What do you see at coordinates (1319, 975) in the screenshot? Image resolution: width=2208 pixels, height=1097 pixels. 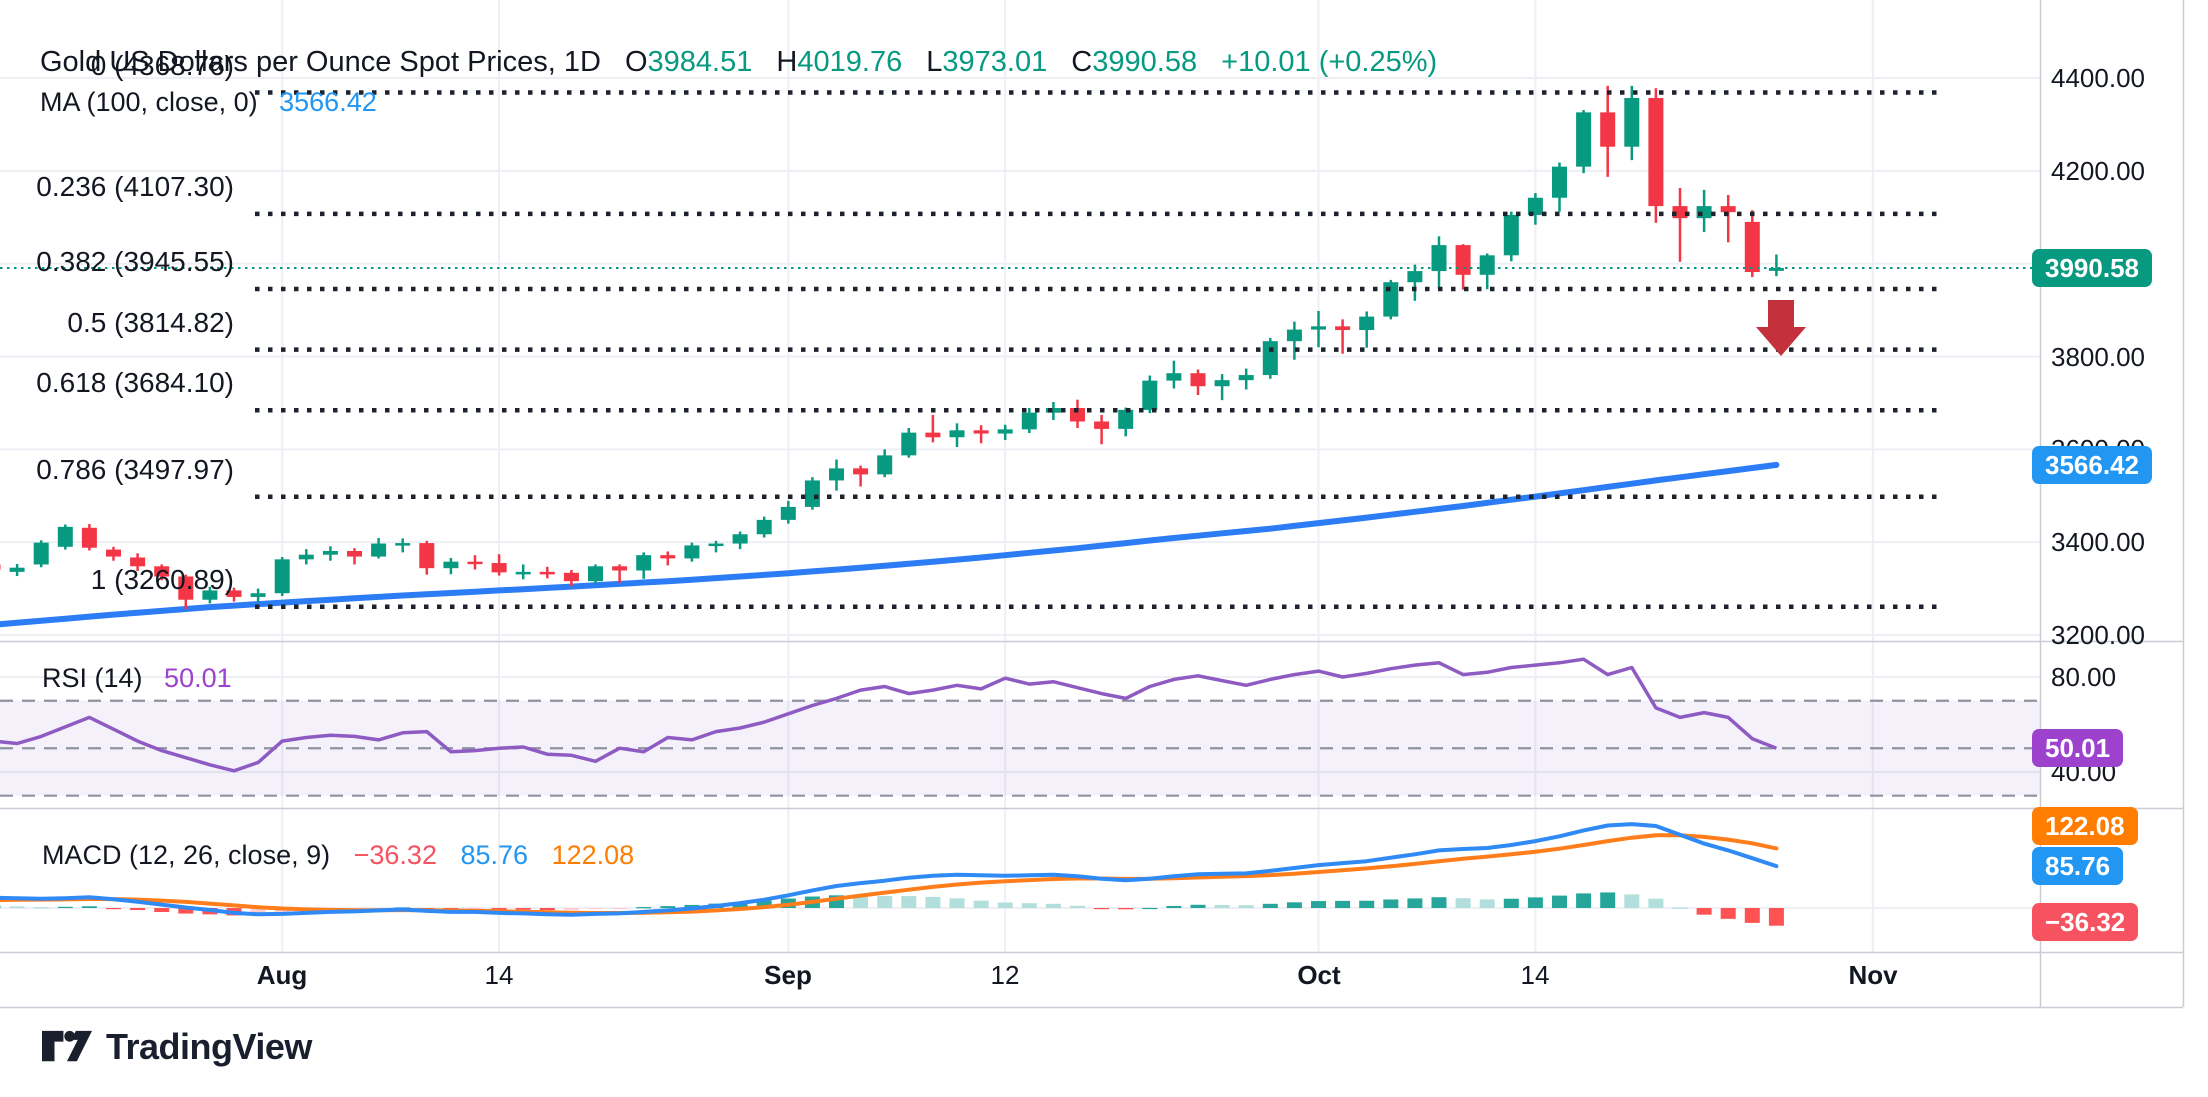 I see `time-axis-label: Oct` at bounding box center [1319, 975].